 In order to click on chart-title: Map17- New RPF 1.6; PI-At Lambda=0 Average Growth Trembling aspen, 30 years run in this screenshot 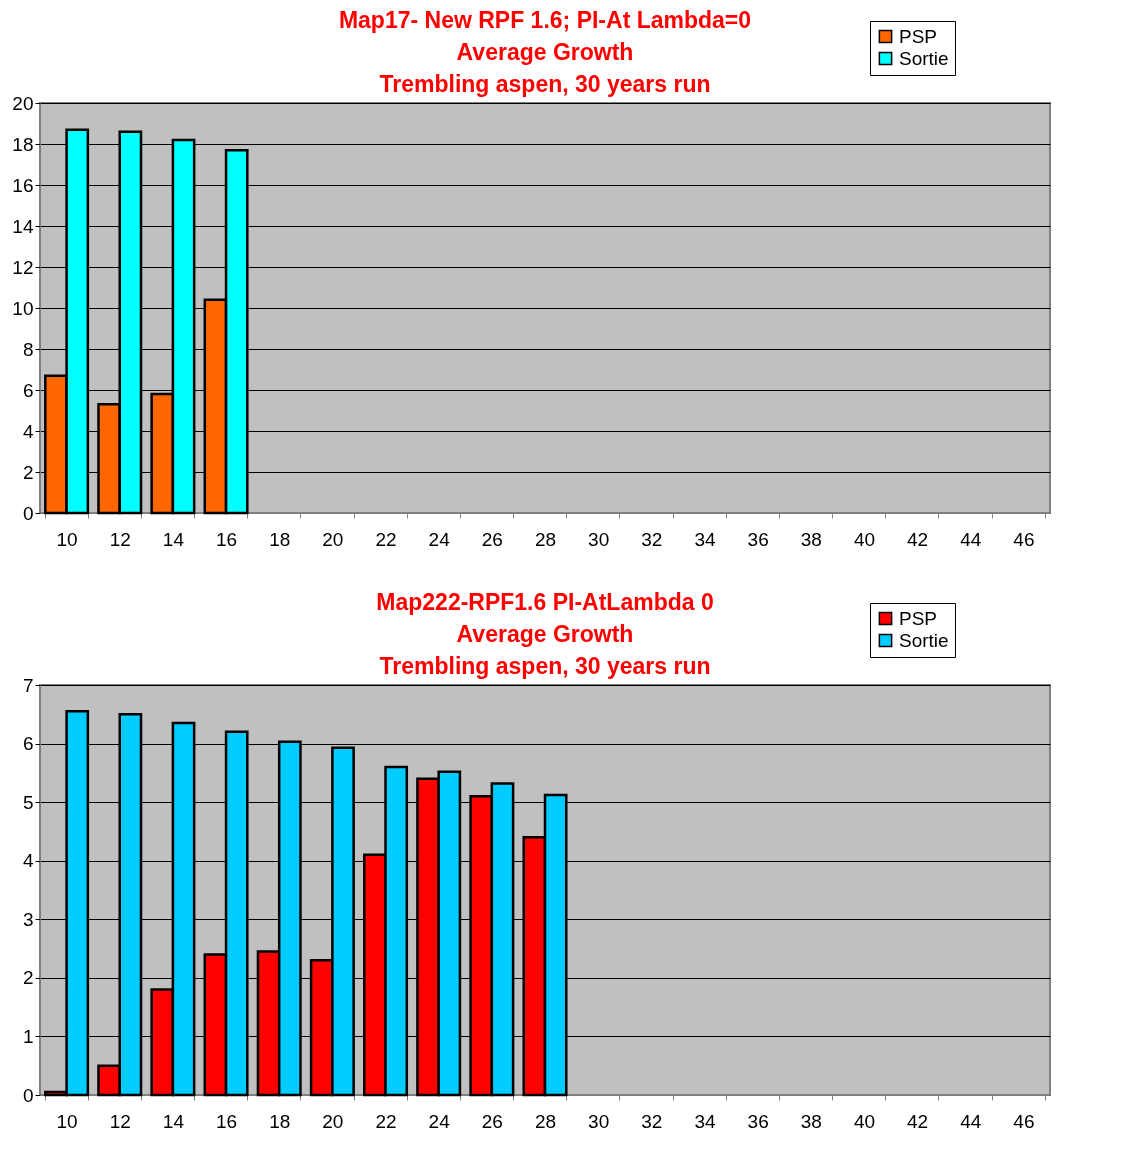, I will do `click(545, 51)`.